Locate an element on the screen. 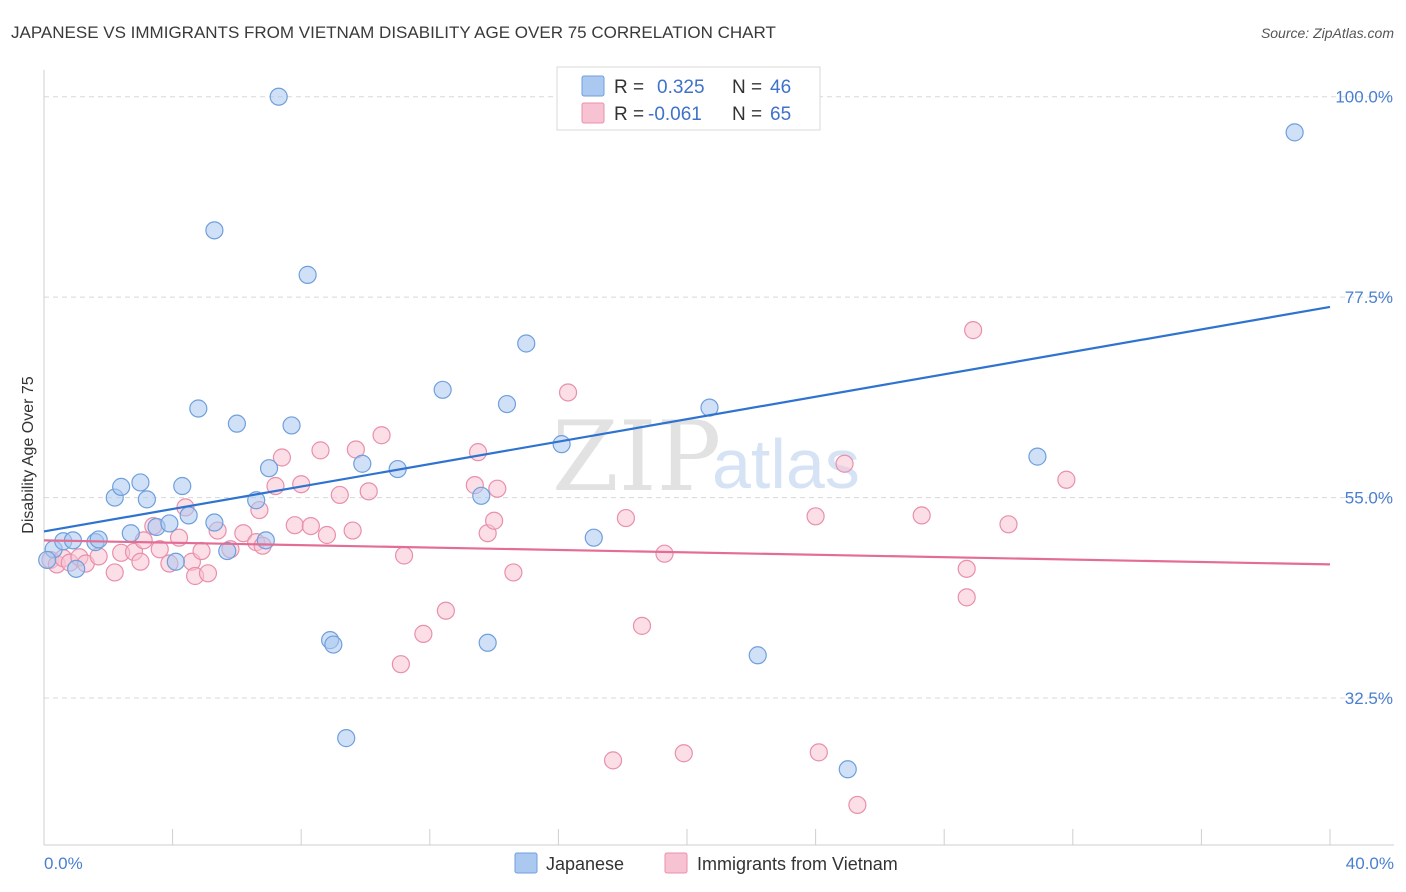  chart-source: Source: ZipAtlas.com is located at coordinates (1327, 33).